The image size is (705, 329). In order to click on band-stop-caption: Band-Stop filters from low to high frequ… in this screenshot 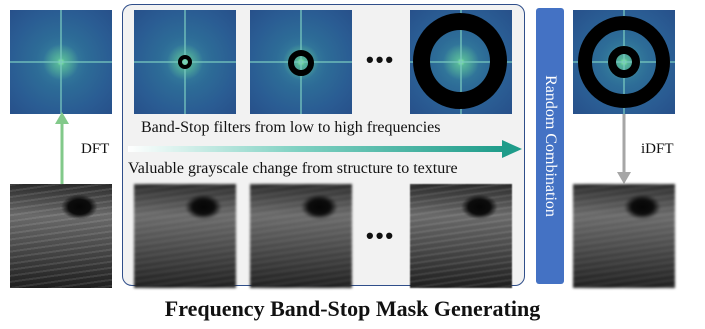, I will do `click(291, 127)`.